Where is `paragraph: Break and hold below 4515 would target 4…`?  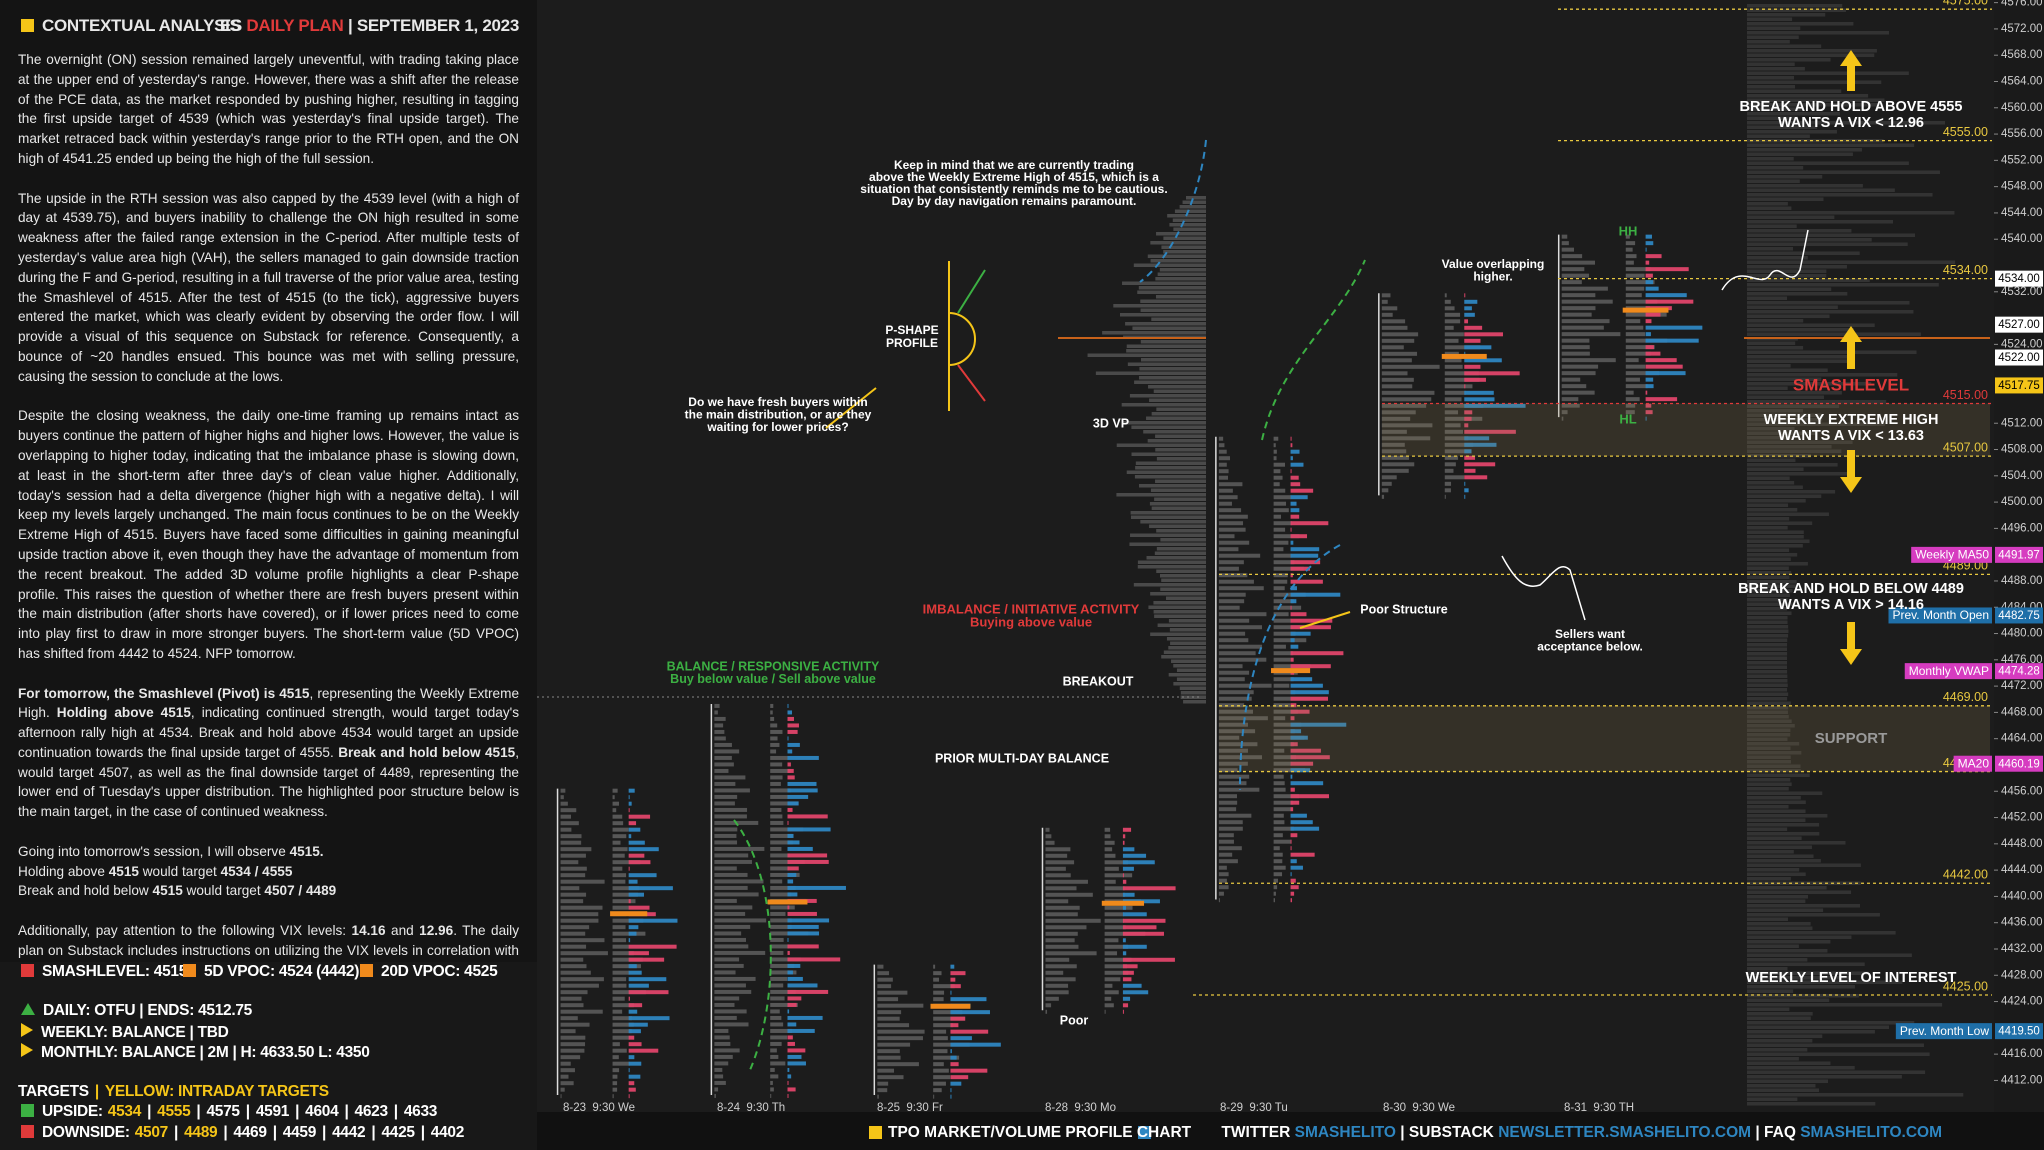 paragraph: Break and hold below 4515 would target 4… is located at coordinates (268, 891).